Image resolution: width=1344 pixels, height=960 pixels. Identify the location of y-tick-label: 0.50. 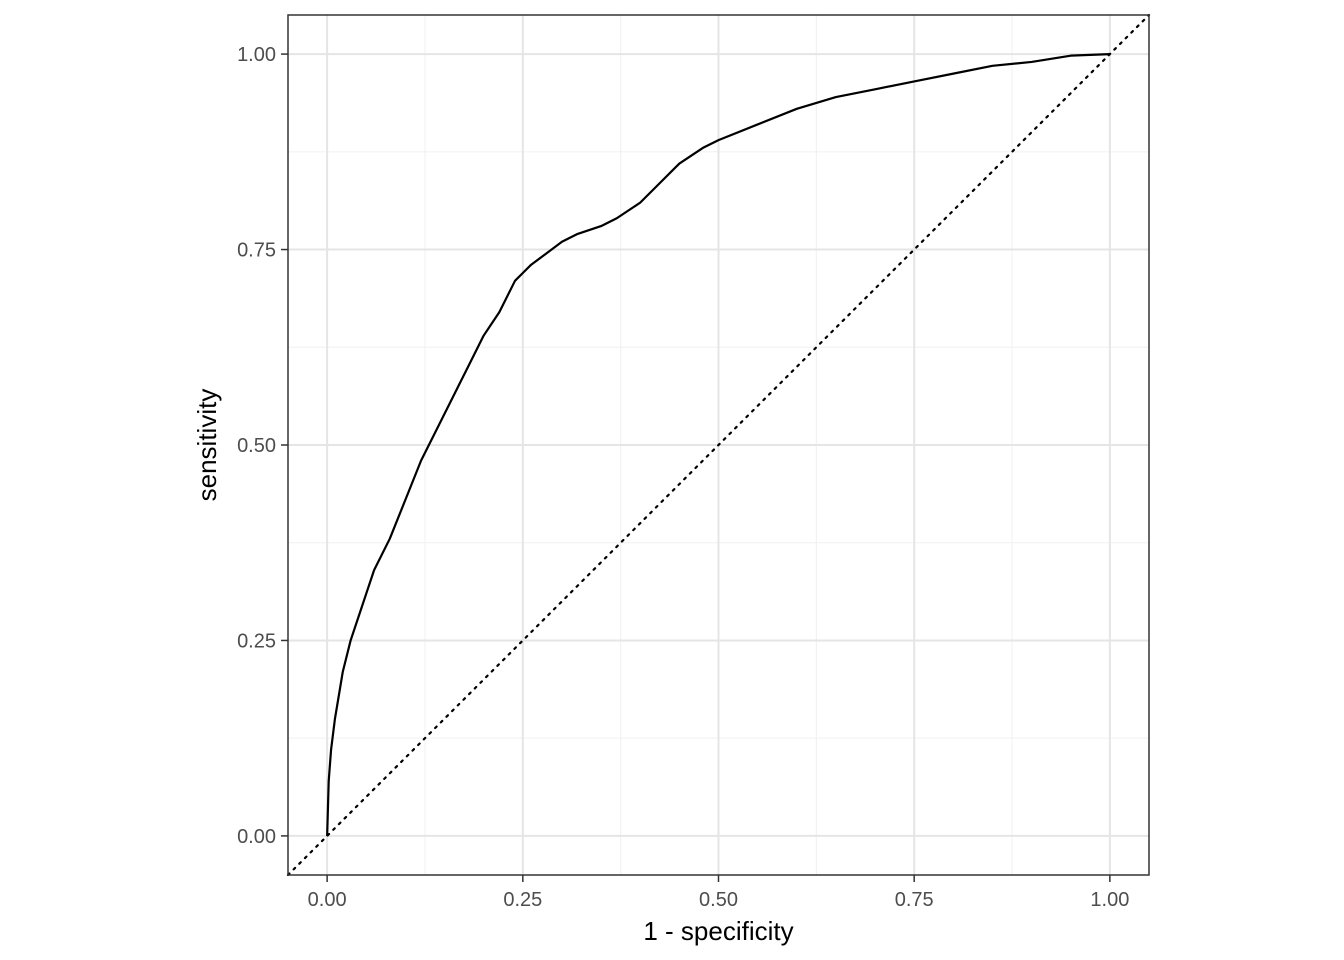
(256, 446).